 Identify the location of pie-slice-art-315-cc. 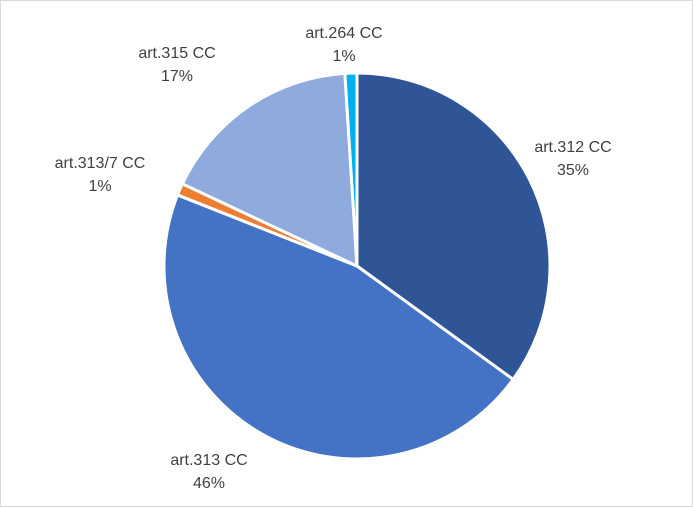
(269, 169).